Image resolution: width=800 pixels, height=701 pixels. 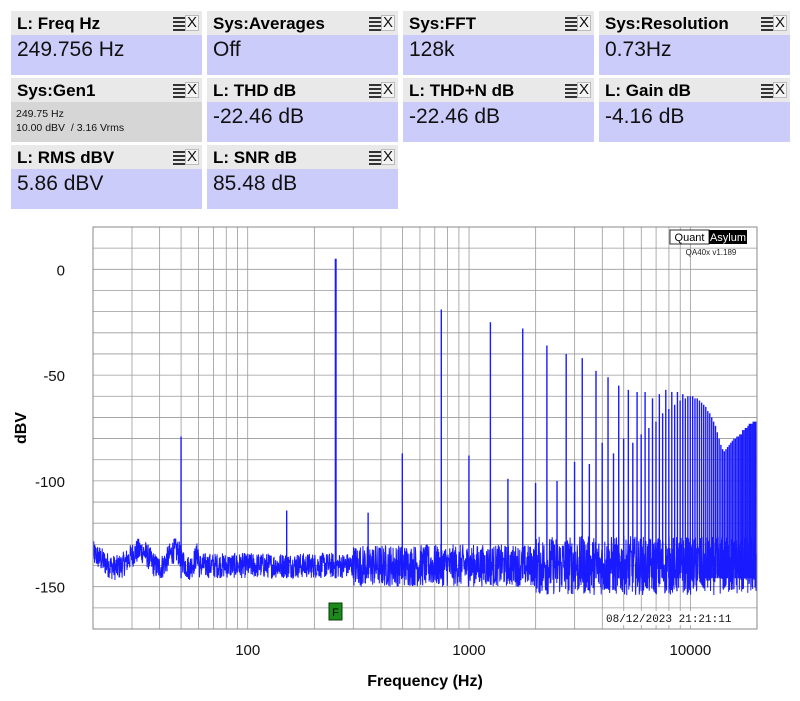 What do you see at coordinates (61, 270) in the screenshot?
I see `y-tick-label: 0` at bounding box center [61, 270].